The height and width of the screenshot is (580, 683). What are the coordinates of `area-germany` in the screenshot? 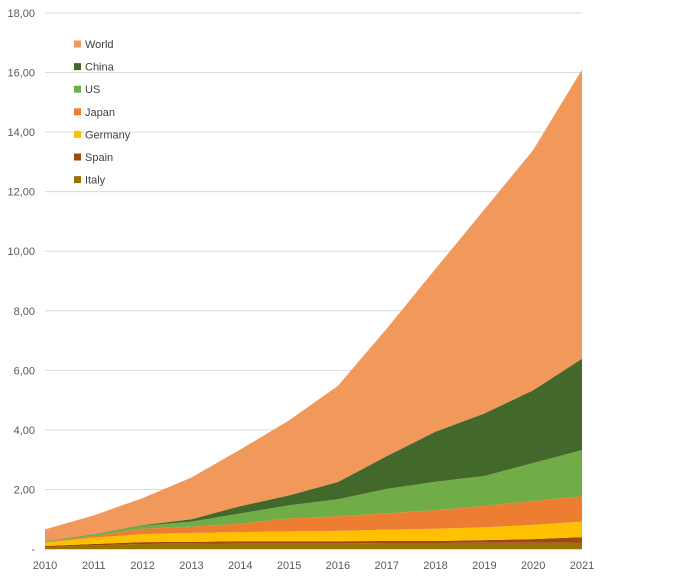 It's located at (313, 534).